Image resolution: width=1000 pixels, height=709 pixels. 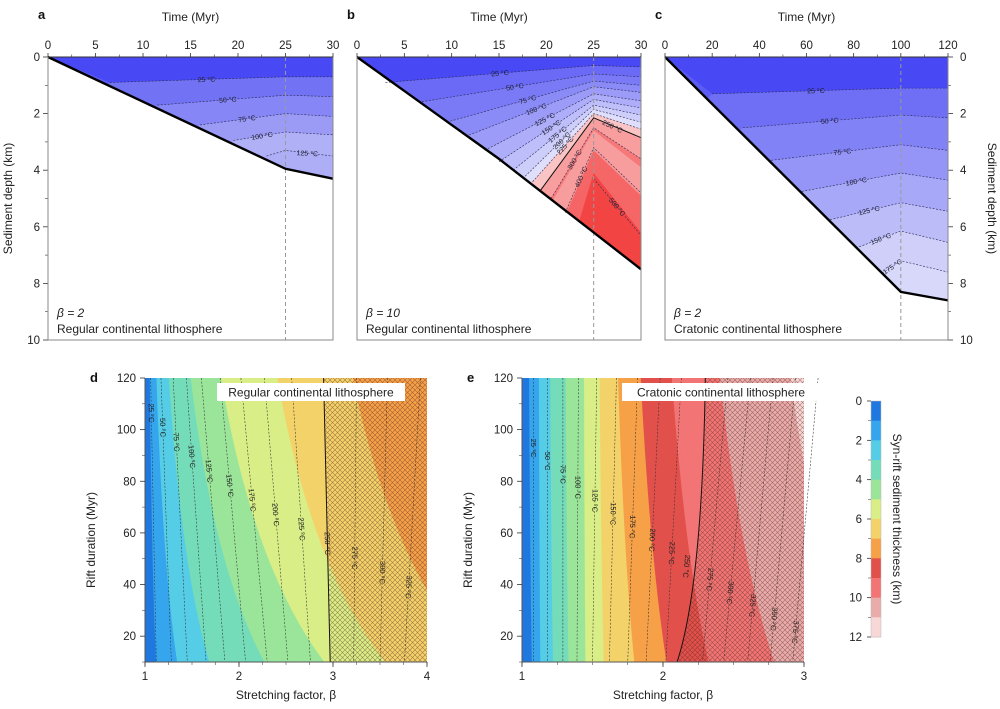 I want to click on y-tick-label: 120, so click(x=126, y=379).